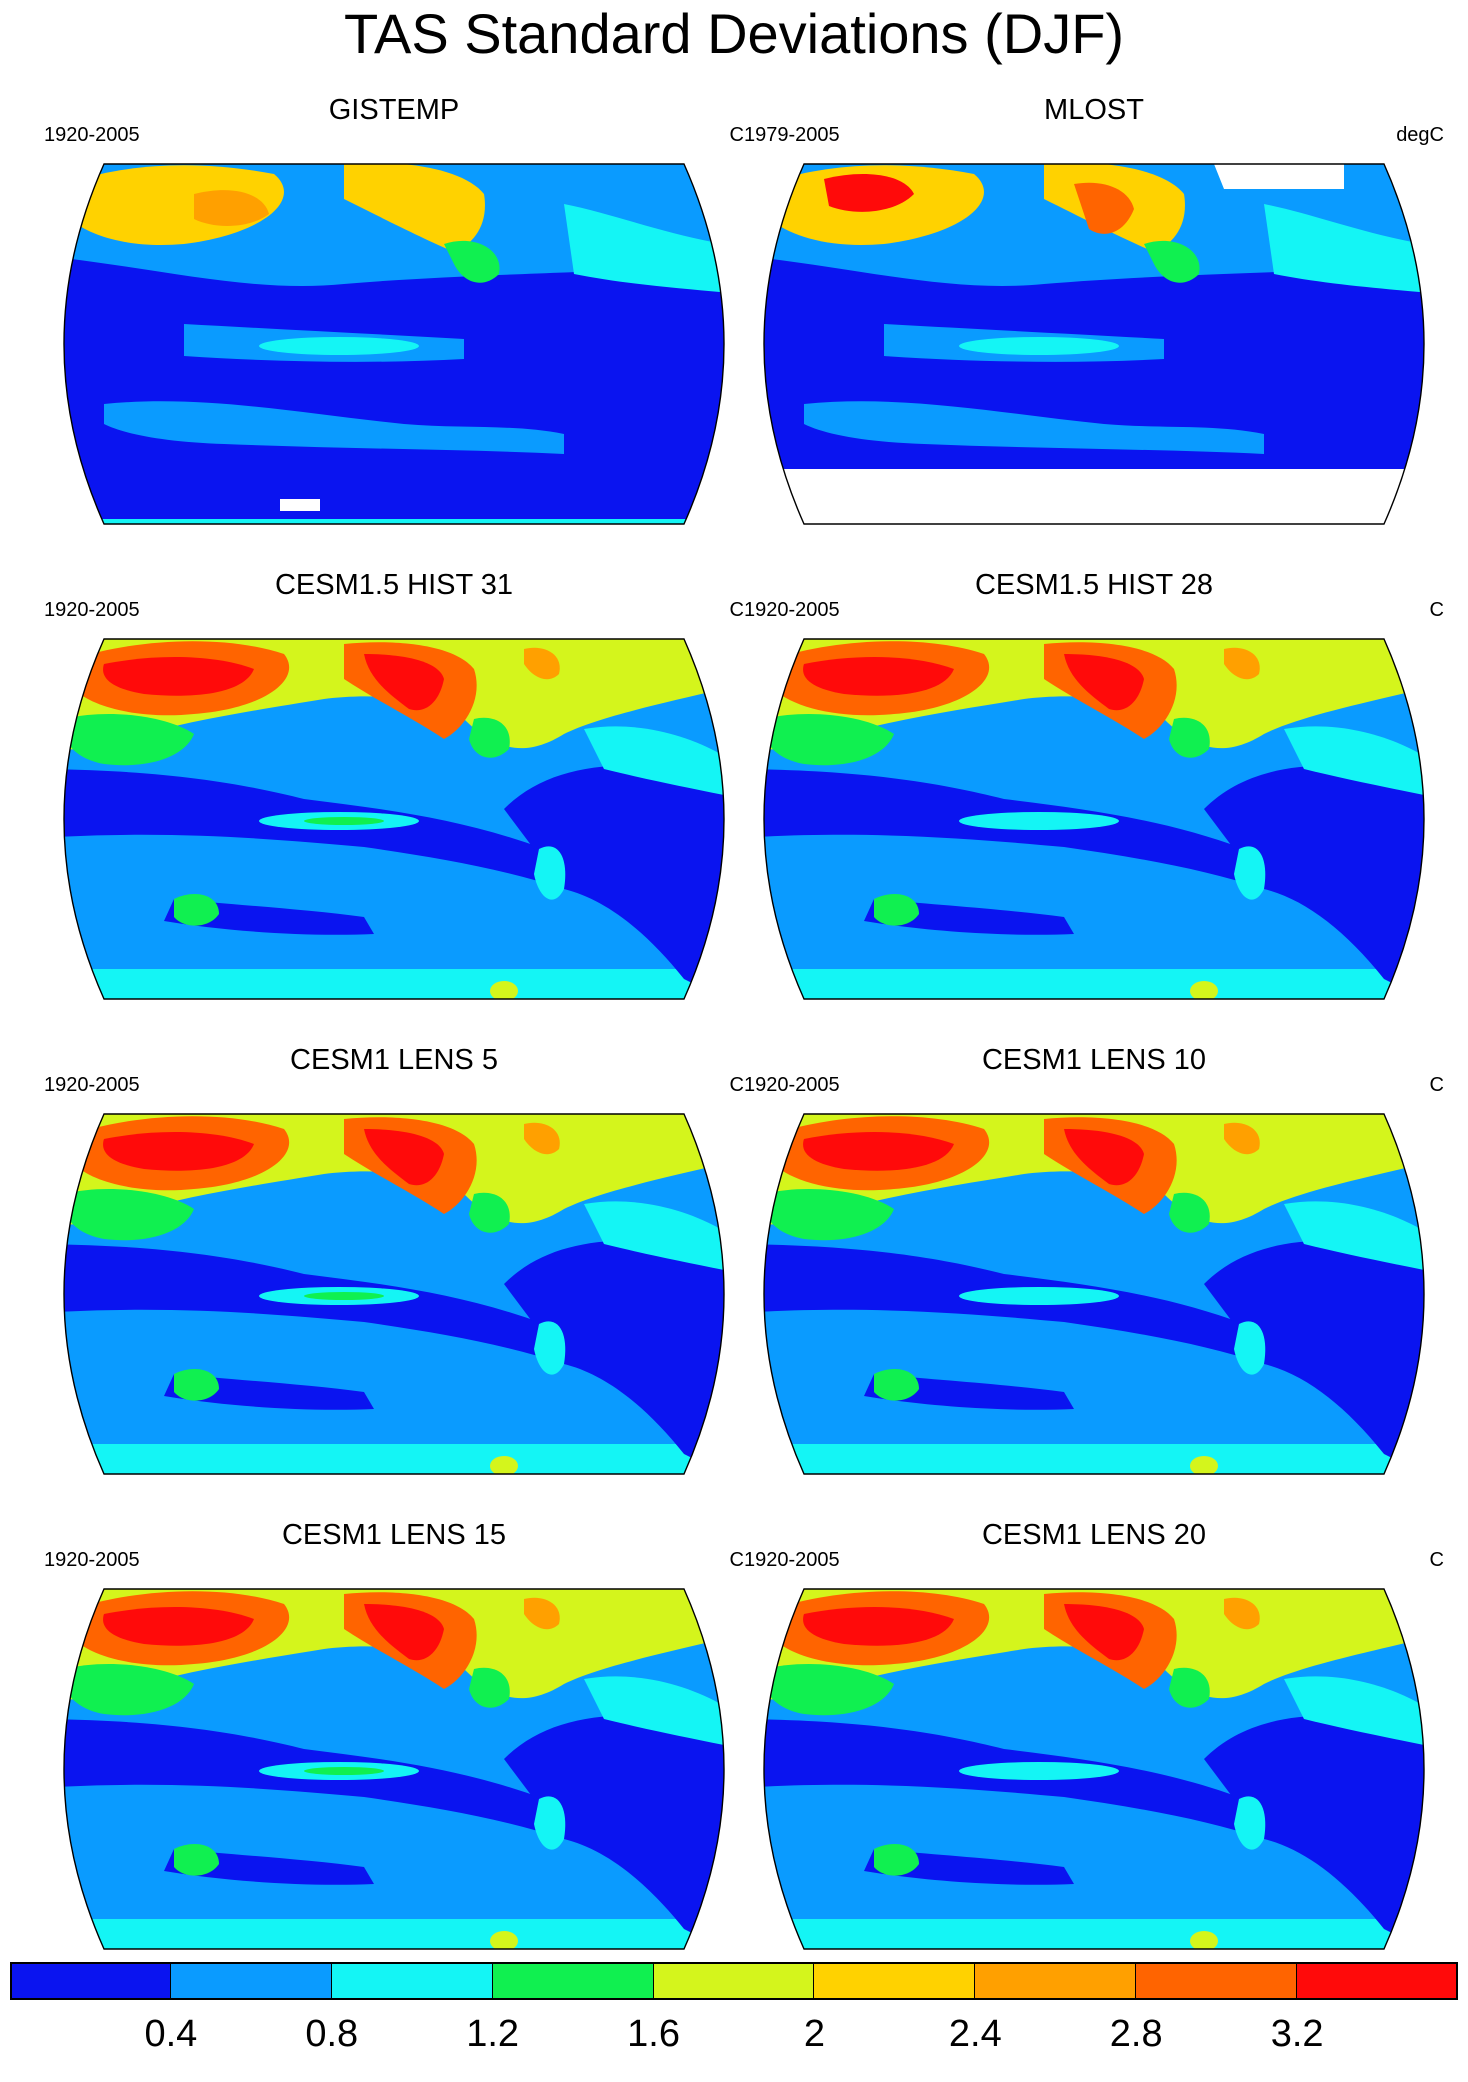  Describe the element at coordinates (1420, 135) in the screenshot. I see `panel-units: degC` at that location.